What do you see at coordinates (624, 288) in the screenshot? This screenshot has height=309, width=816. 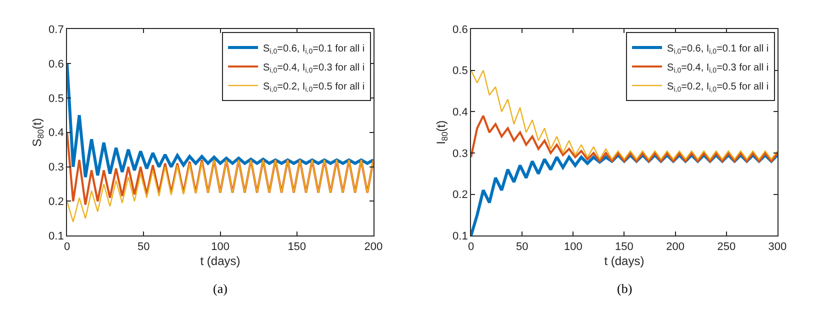 I see `text: (b)` at bounding box center [624, 288].